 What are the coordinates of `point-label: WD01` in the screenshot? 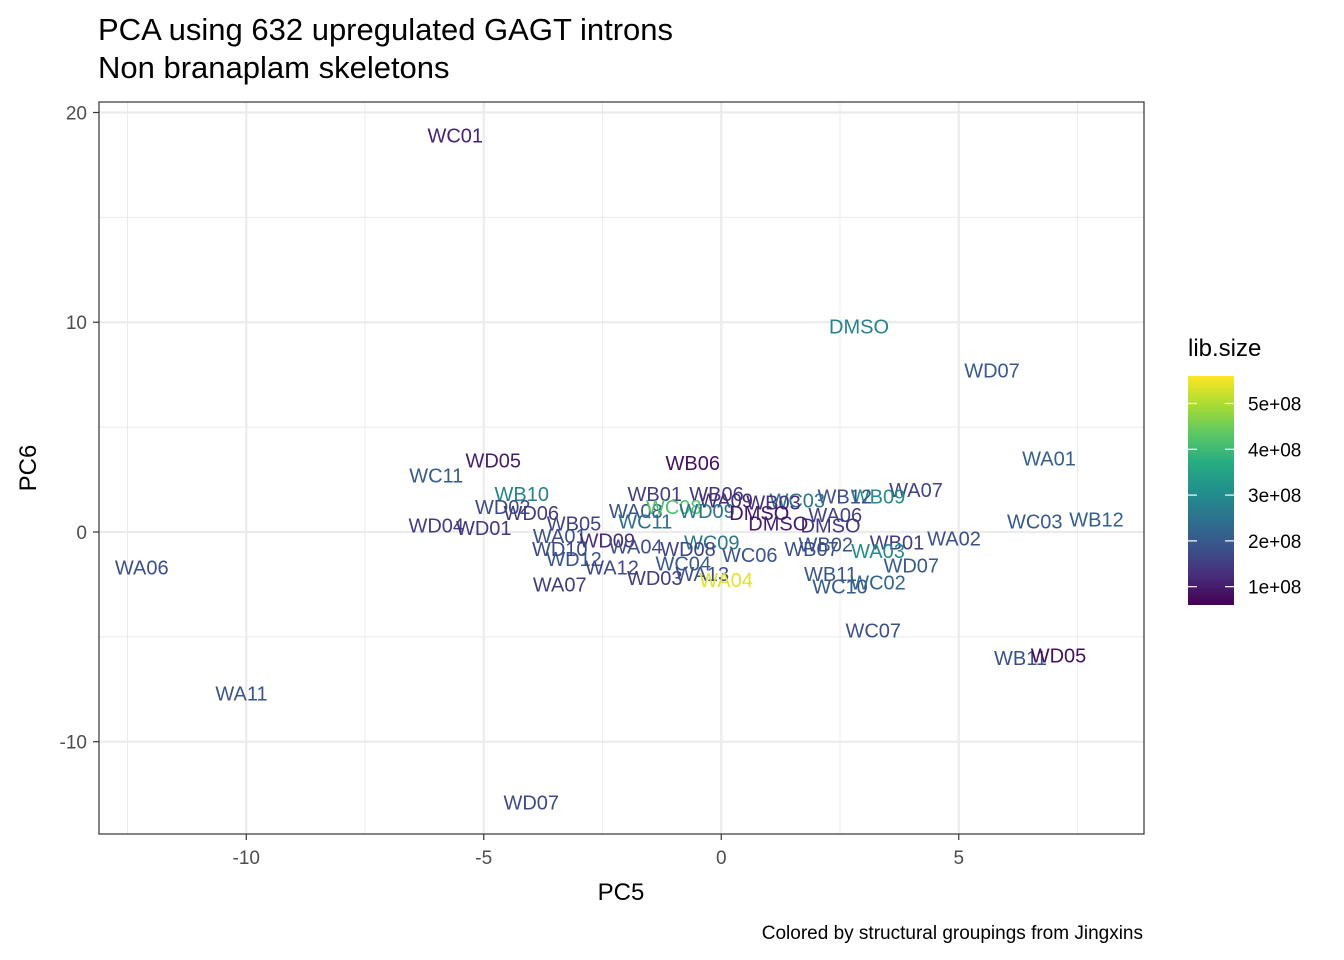 It's located at (484, 529).